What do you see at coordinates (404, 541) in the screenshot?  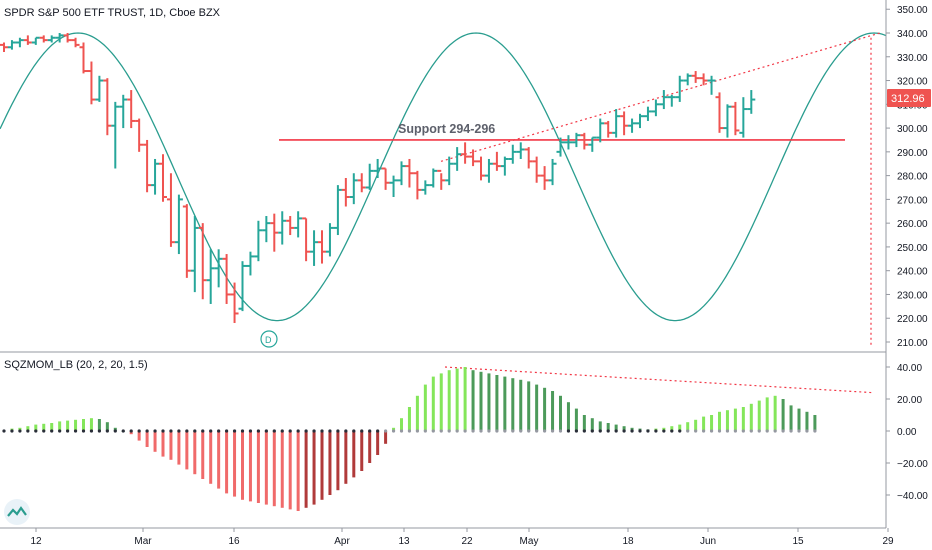 I see `time-tick-label: 13` at bounding box center [404, 541].